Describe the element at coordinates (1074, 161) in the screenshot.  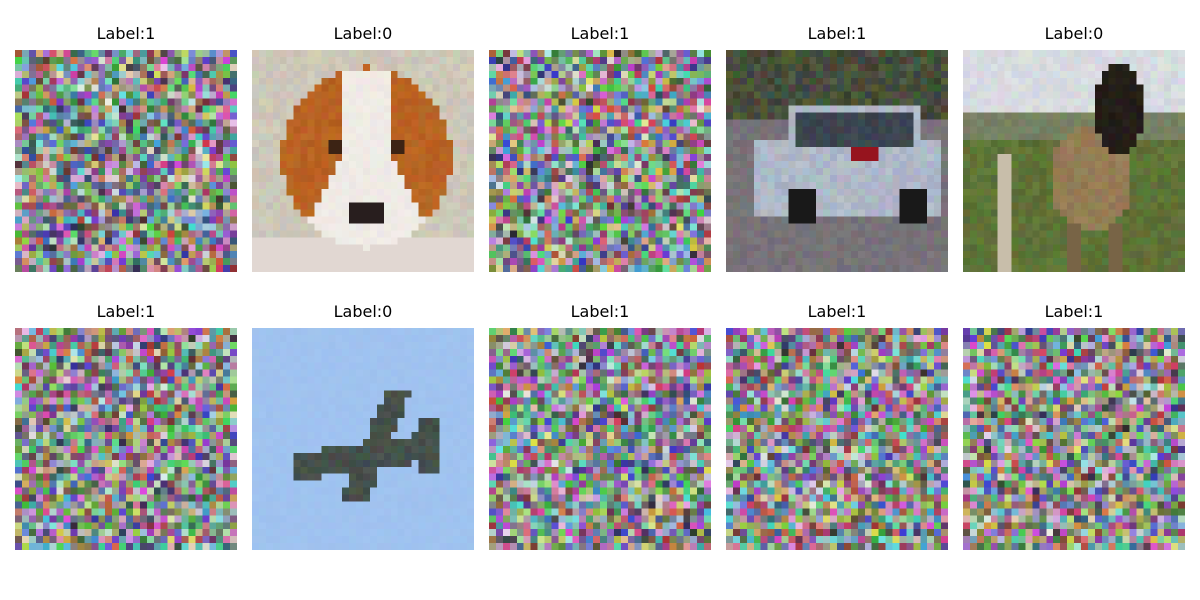
I see `horse-image` at that location.